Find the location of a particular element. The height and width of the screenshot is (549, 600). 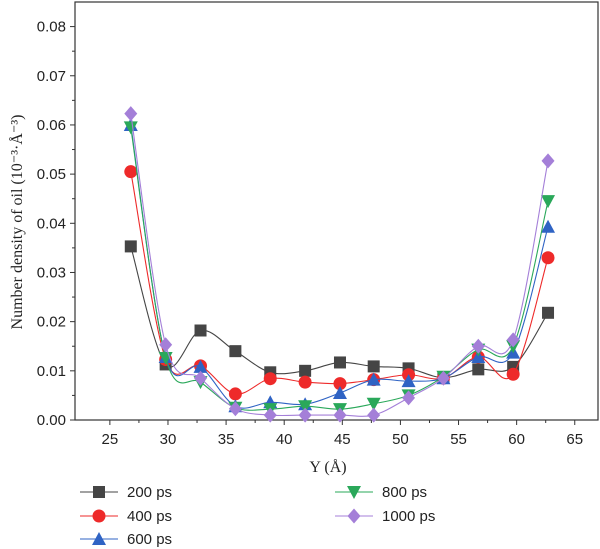

x-tick-label: 50 is located at coordinates (400, 439).